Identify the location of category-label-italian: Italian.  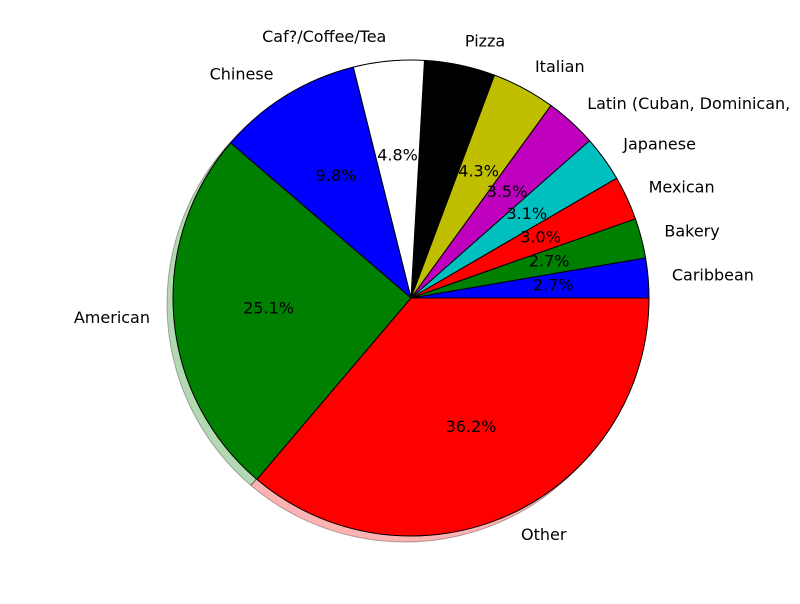
(560, 66).